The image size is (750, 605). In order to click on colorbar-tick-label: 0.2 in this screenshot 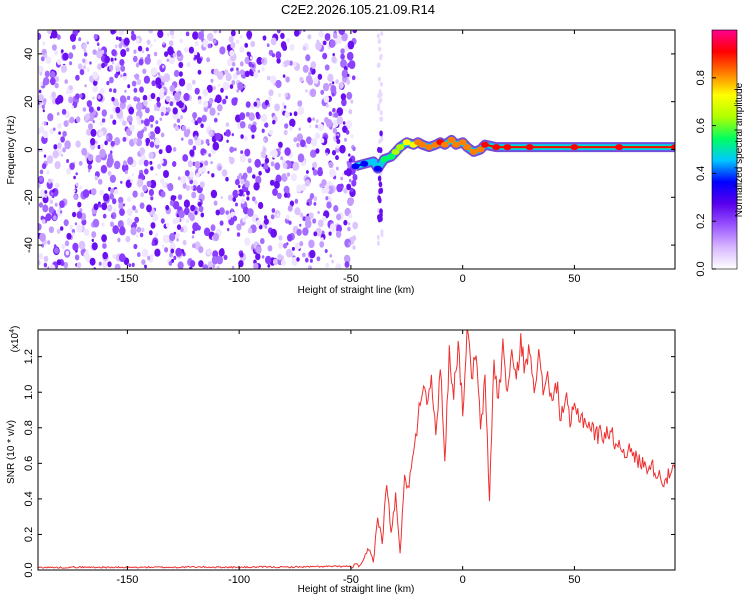, I will do `click(701, 221)`.